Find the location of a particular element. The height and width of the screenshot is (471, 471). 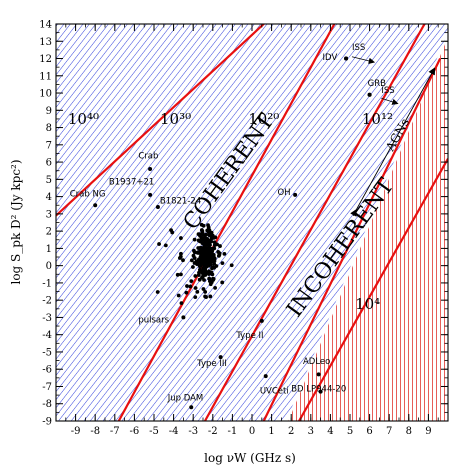

x-tick-label: -8 is located at coordinates (95, 431).